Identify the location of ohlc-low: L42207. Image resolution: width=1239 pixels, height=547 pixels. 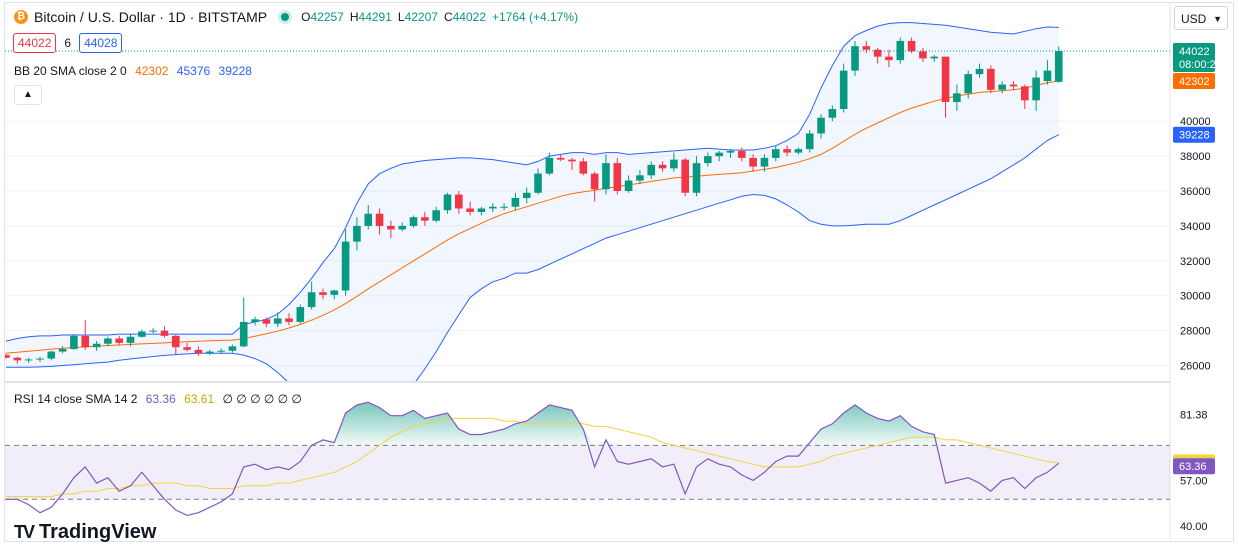
(417, 17).